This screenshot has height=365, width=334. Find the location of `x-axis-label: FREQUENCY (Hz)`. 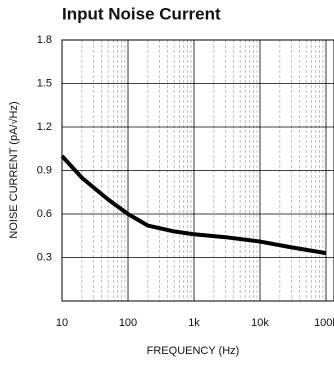

x-axis-label: FREQUENCY (Hz) is located at coordinates (193, 351).